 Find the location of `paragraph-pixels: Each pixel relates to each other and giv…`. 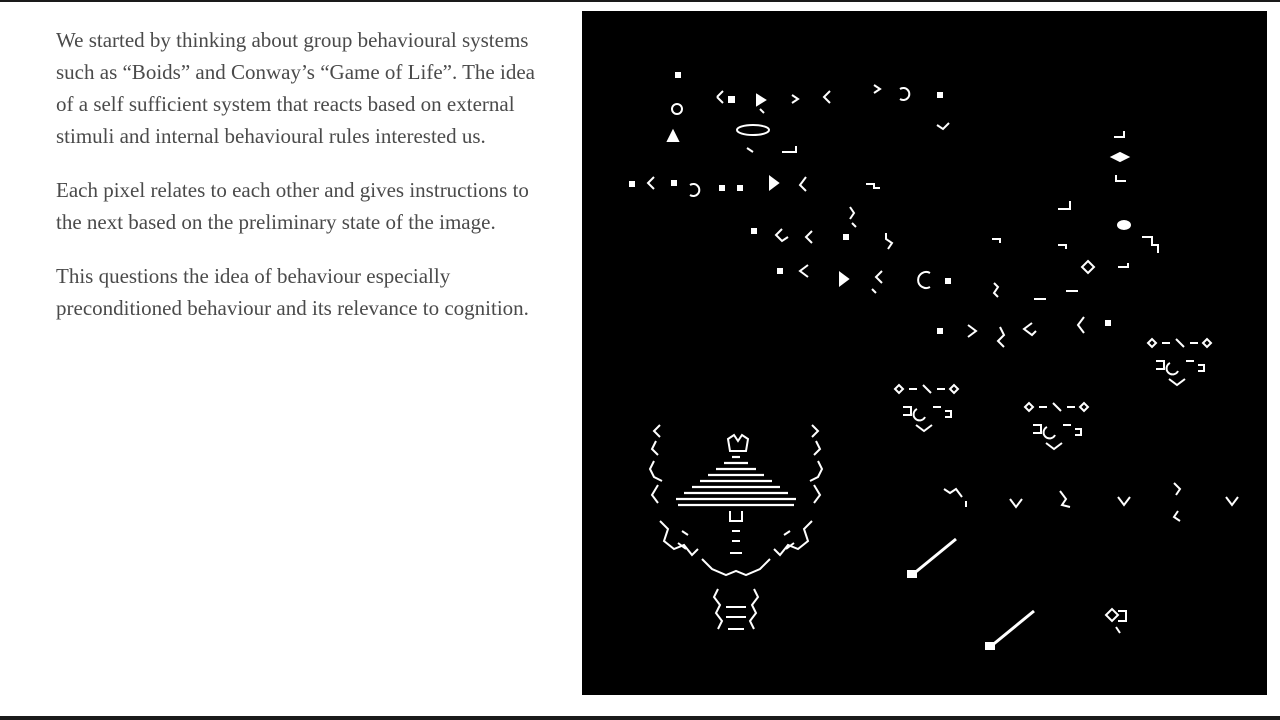

paragraph-pixels: Each pixel relates to each other and giv… is located at coordinates (292, 206).